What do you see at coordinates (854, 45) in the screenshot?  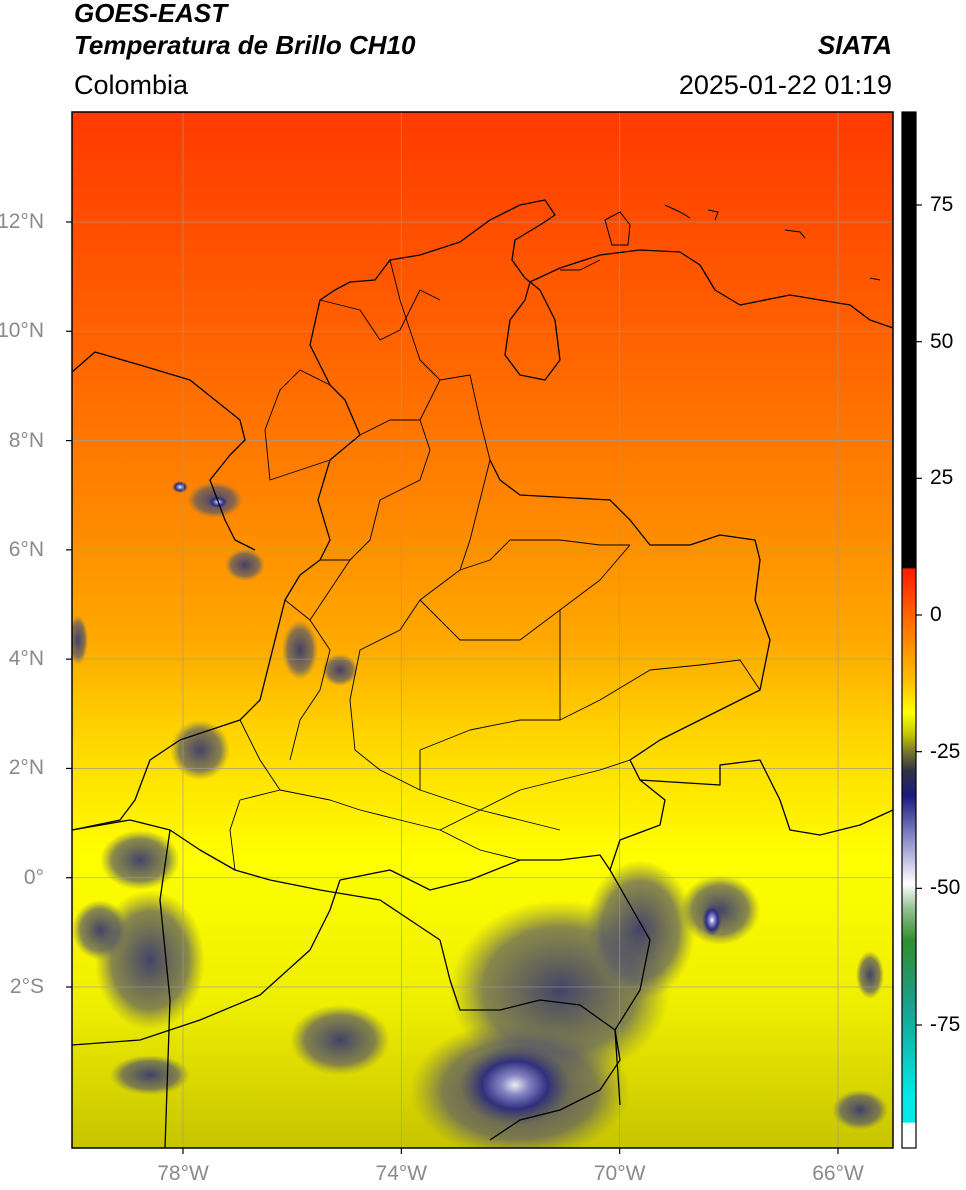 I see `organization-label: SIATA` at bounding box center [854, 45].